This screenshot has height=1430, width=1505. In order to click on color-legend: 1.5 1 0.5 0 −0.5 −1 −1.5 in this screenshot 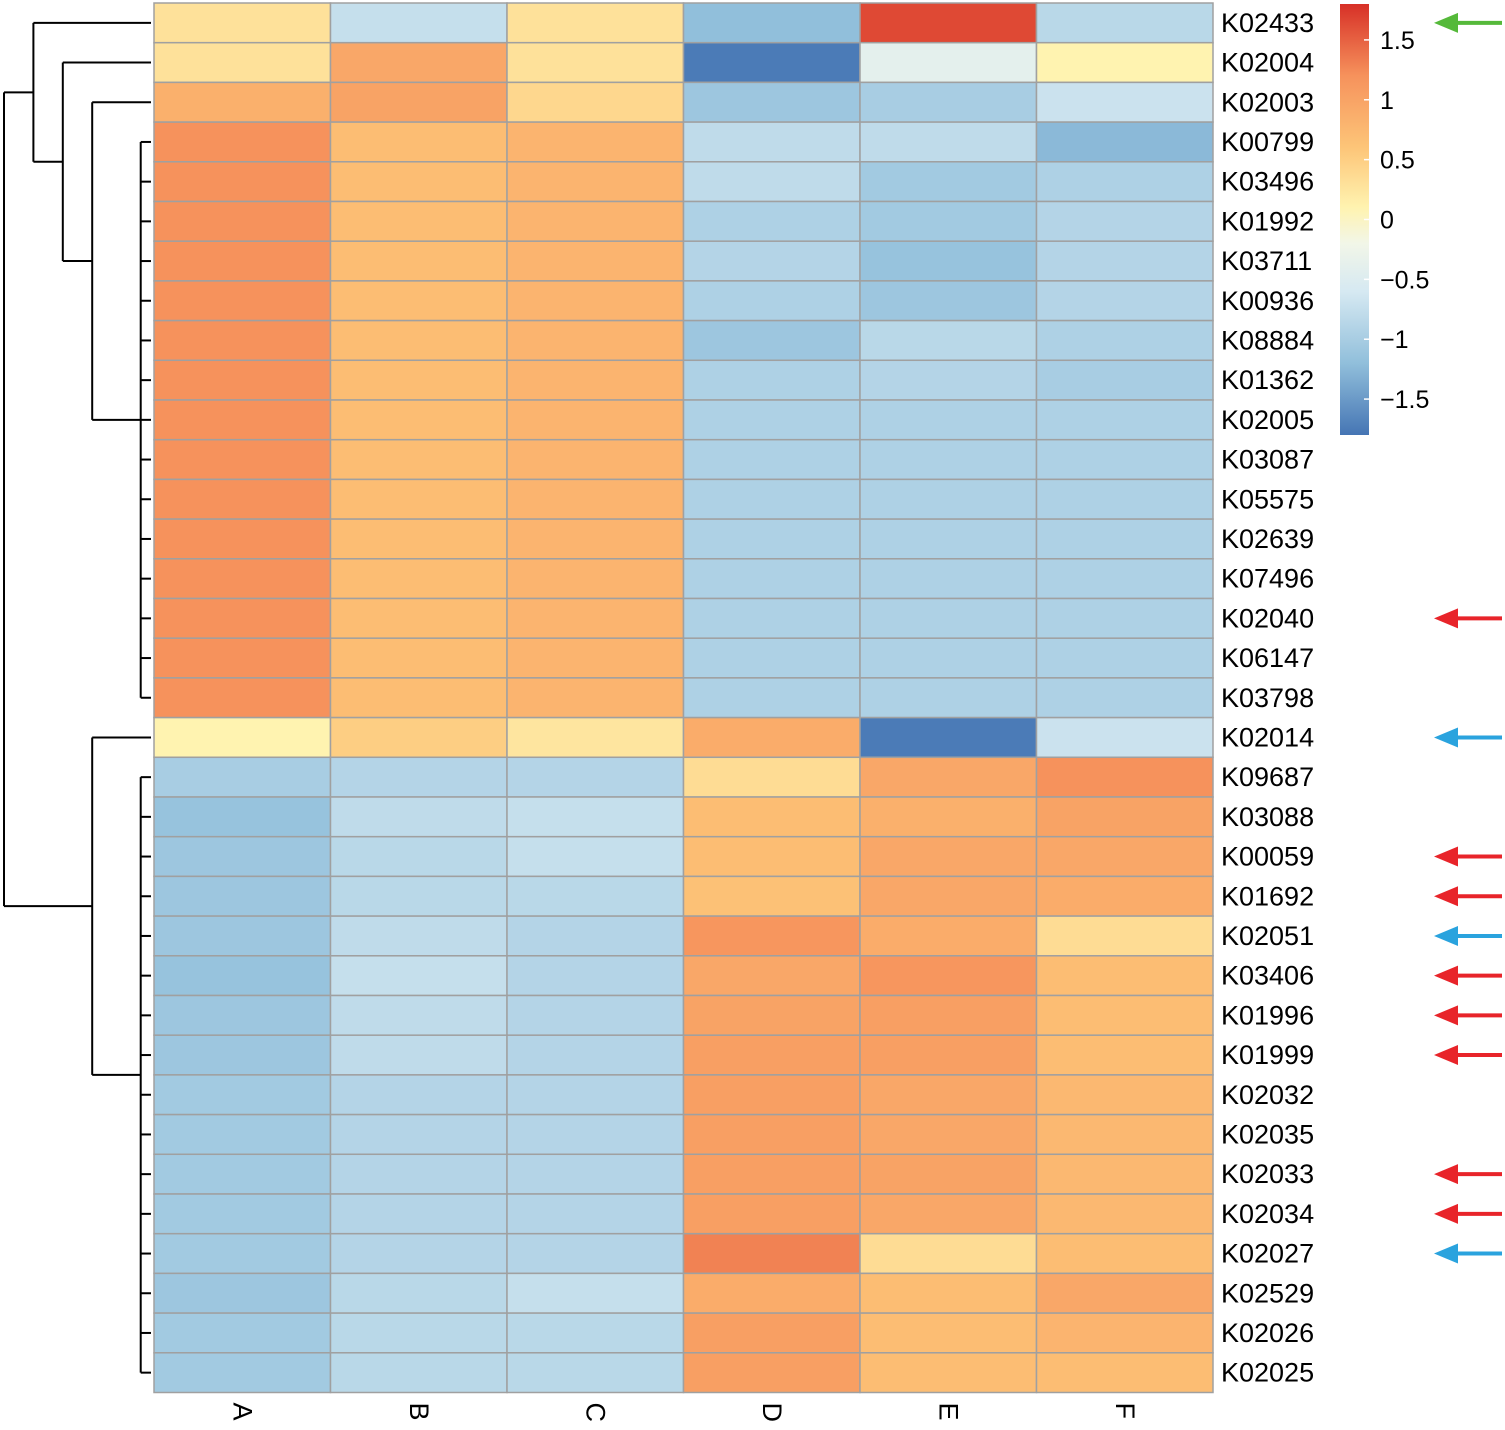, I will do `click(1384, 219)`.